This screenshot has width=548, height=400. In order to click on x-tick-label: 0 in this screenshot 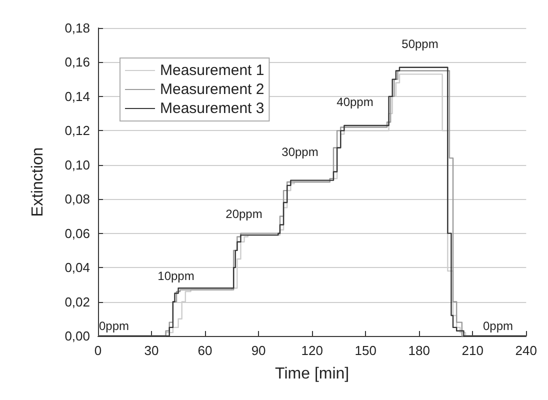, I will do `click(98, 350)`.